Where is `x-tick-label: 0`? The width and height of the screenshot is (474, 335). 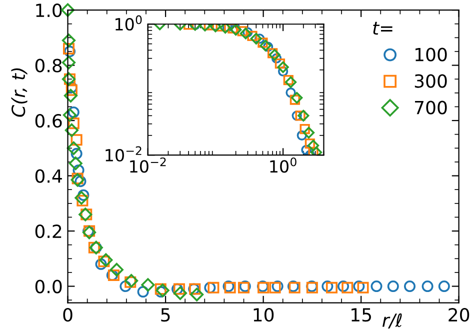
x-tick-label: 0 is located at coordinates (67, 315).